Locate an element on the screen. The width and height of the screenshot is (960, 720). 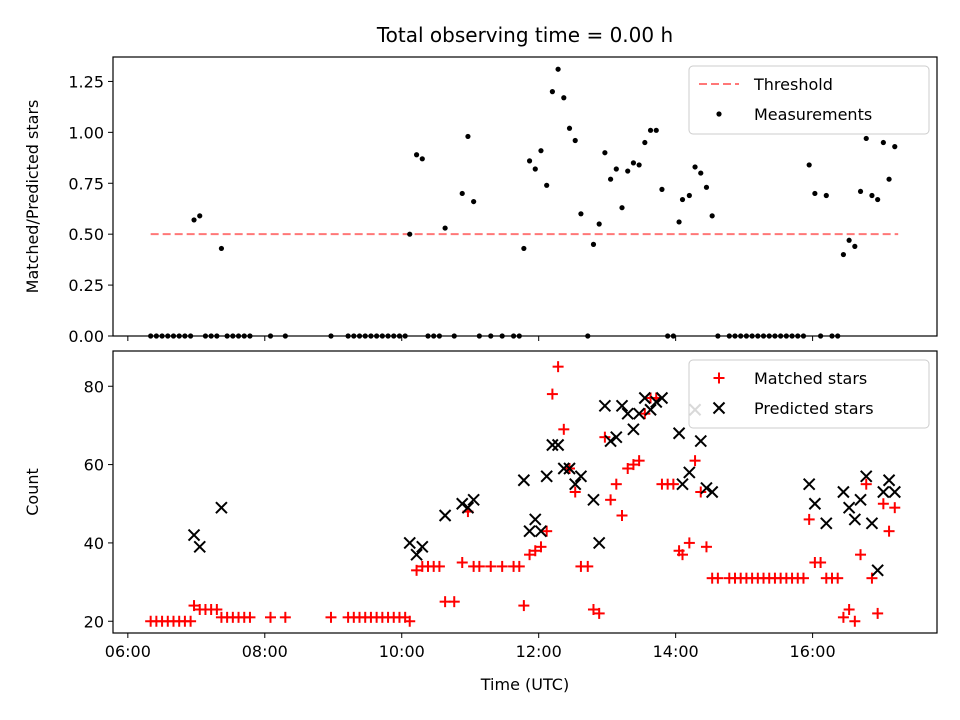
point-1-1-43-b is located at coordinates (826, 523).